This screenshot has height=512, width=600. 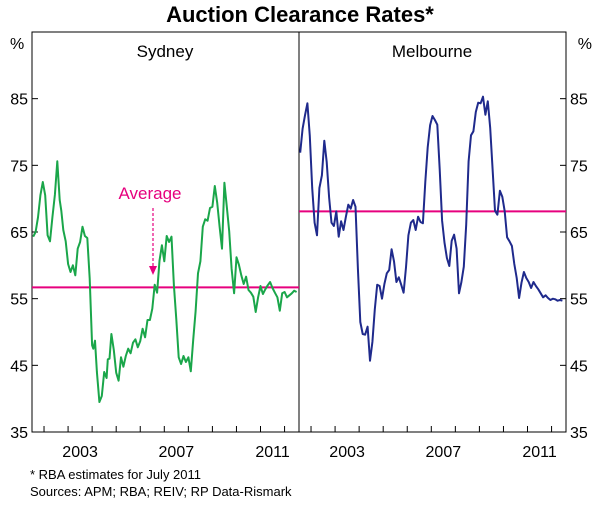 I want to click on y-tick-label-left: 55, so click(x=19, y=300).